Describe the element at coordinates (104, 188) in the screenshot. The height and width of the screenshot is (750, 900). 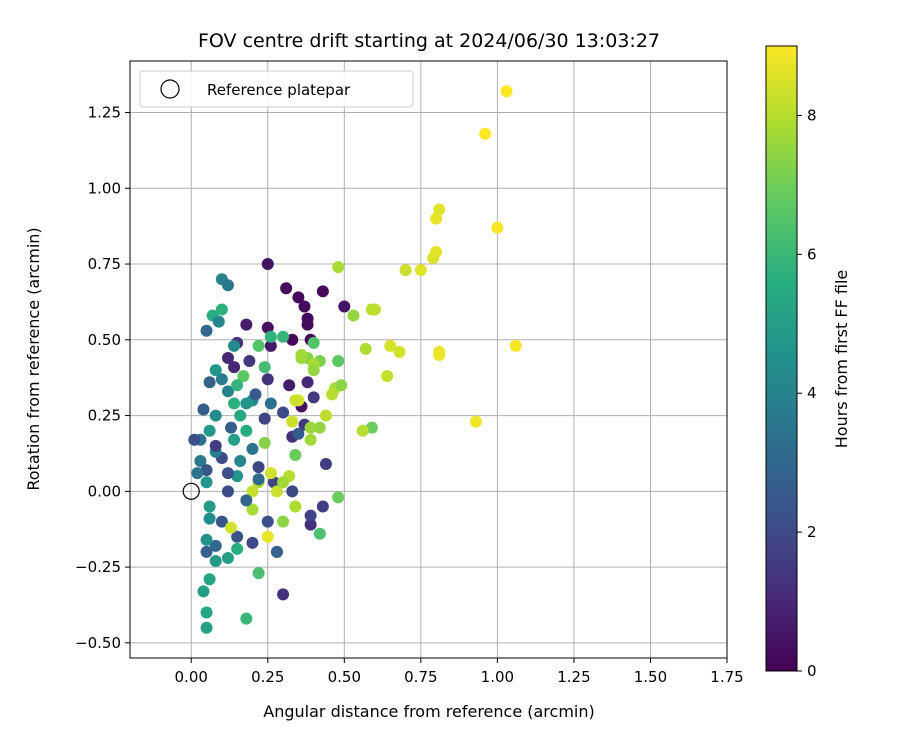
I see `y-tick-label: 1.00` at that location.